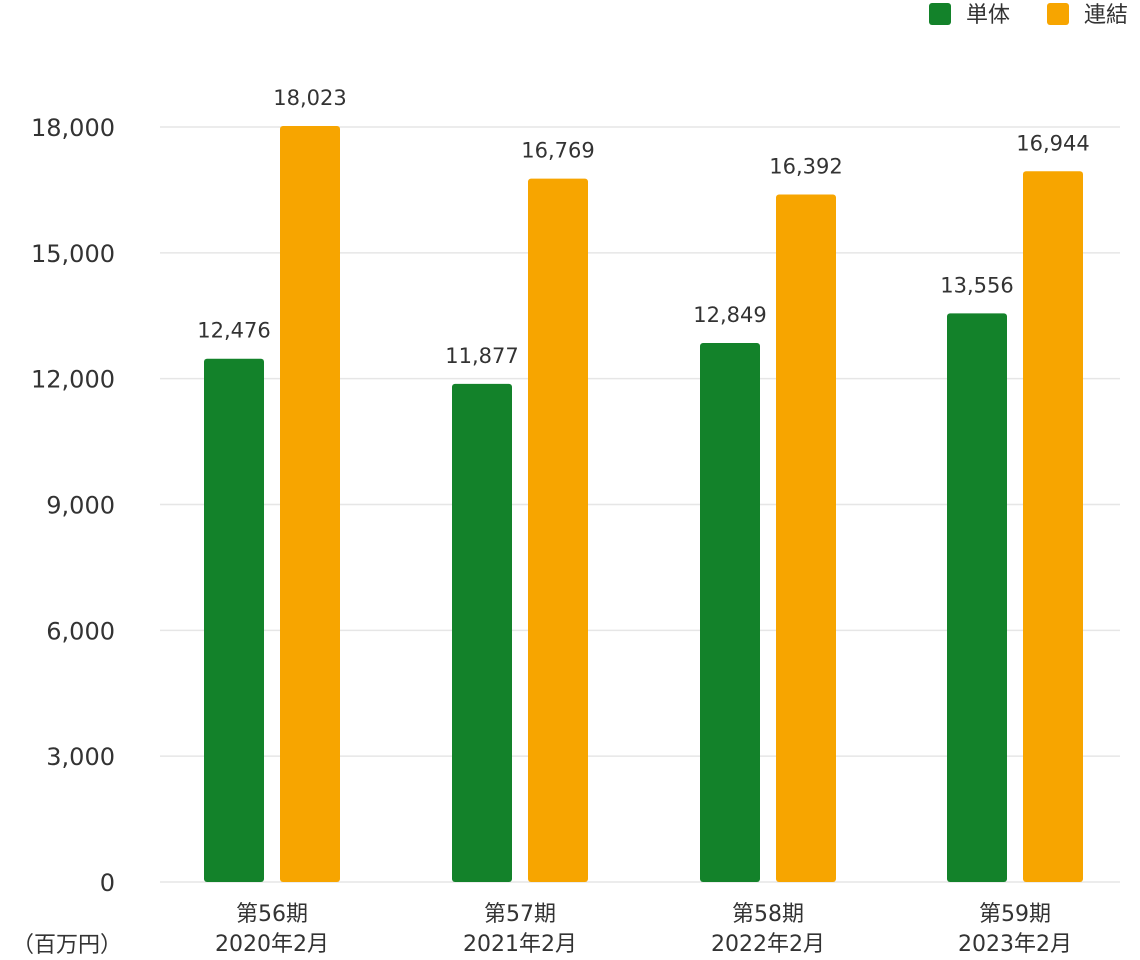  Describe the element at coordinates (272, 944) in the screenshot. I see `x-category-sublabel: 2020年2月` at that location.